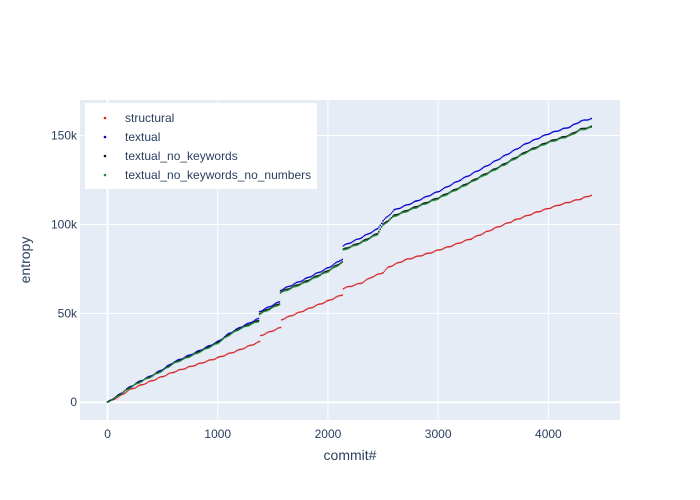  What do you see at coordinates (149, 118) in the screenshot?
I see `legend-label: structural` at bounding box center [149, 118].